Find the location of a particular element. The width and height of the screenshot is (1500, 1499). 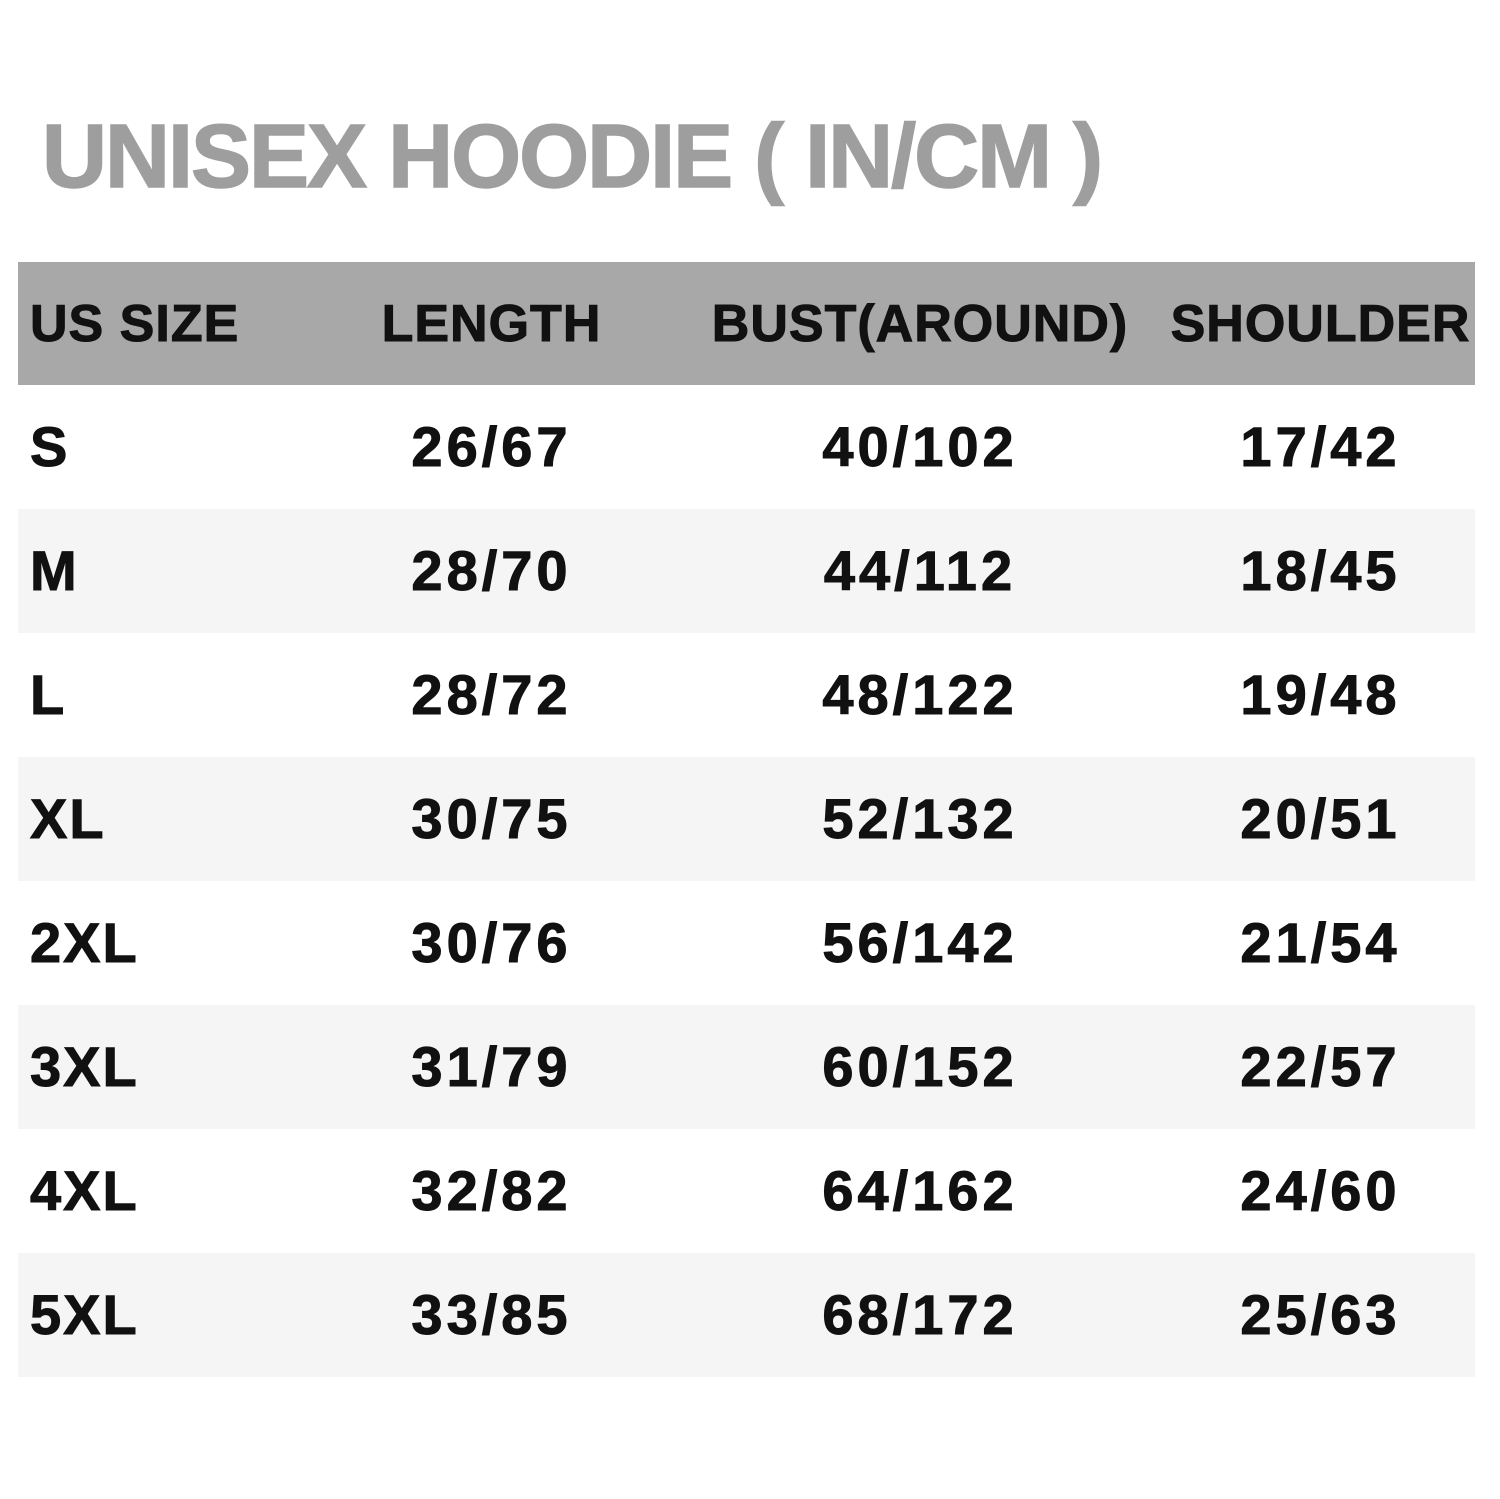

cell-us-size: 5XL is located at coordinates (84, 1314).